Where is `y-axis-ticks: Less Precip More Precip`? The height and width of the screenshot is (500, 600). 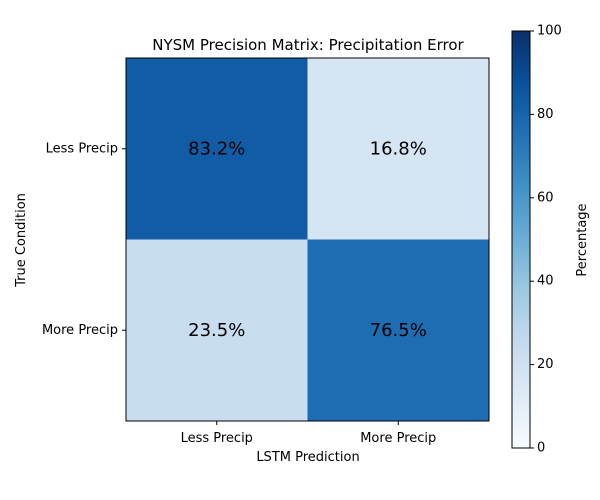 y-axis-ticks: Less Precip More Precip is located at coordinates (84, 239).